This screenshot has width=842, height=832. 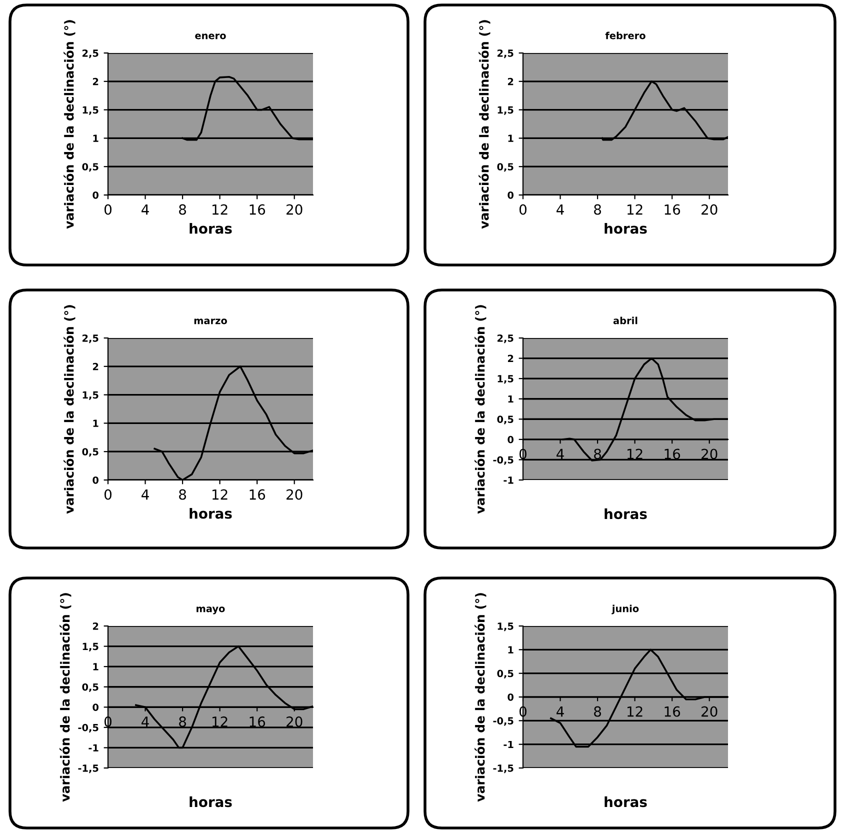 What do you see at coordinates (625, 36) in the screenshot?
I see `chart-title: febrero` at bounding box center [625, 36].